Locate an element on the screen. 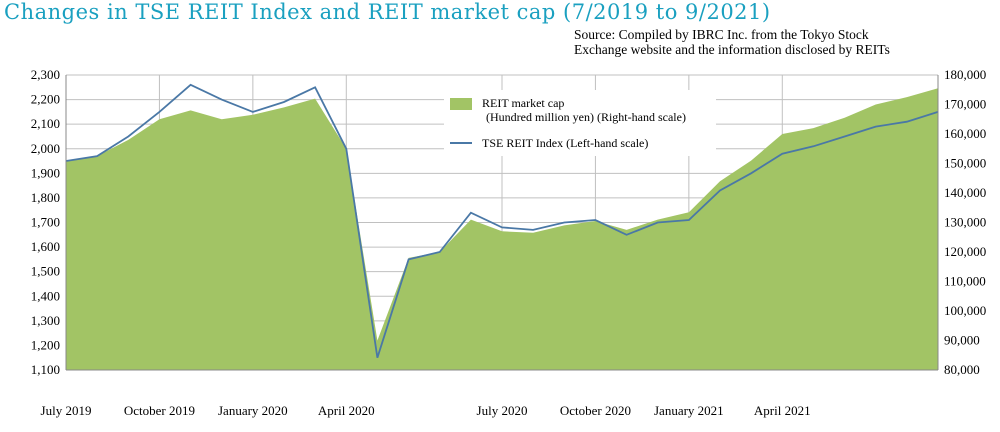 The image size is (1000, 432). y-left-tick-label: 1,500 is located at coordinates (45, 271).